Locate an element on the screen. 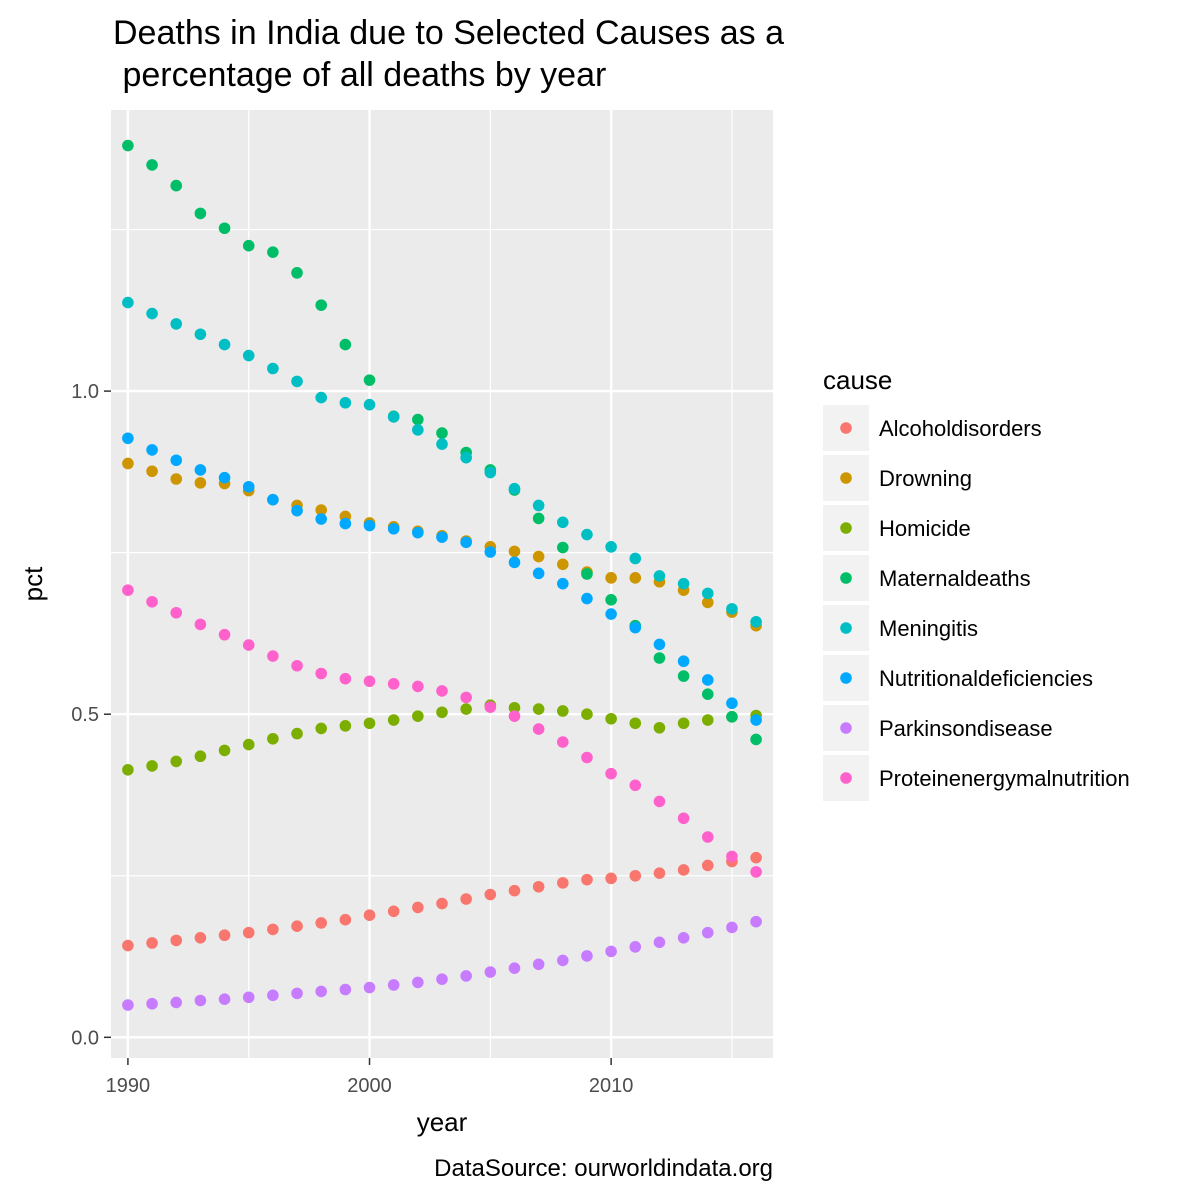  series-Parkinsondisease is located at coordinates (442, 963).